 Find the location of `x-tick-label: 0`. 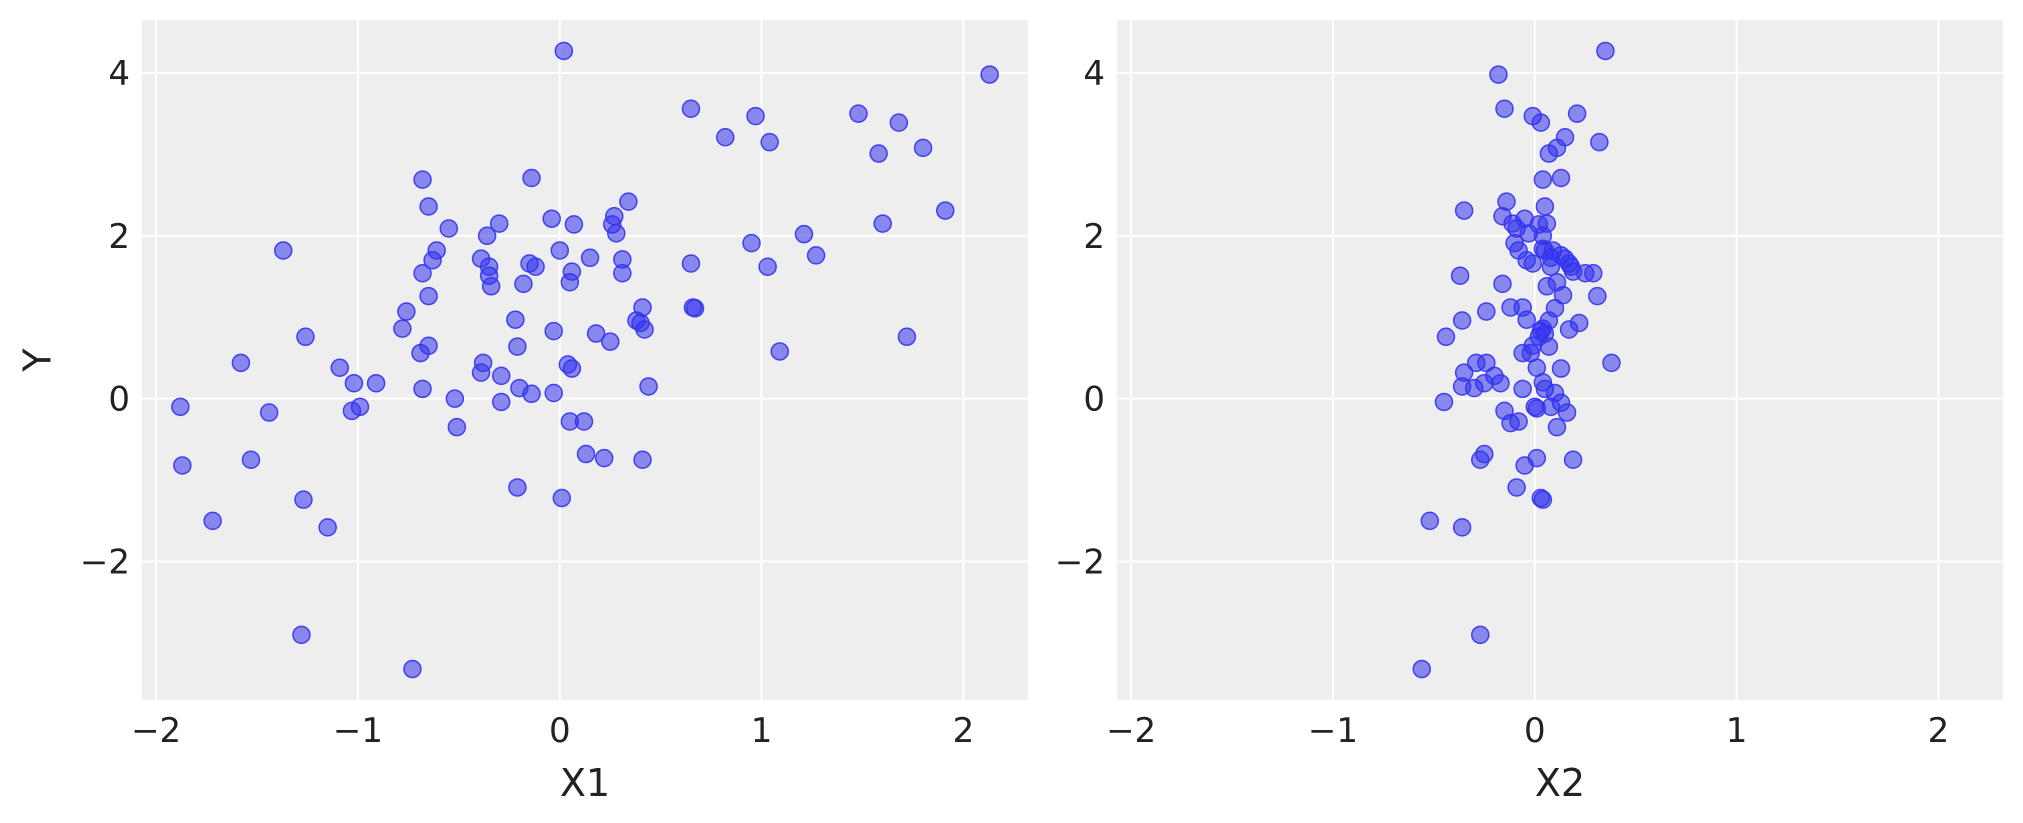

x-tick-label: 0 is located at coordinates (1535, 731).